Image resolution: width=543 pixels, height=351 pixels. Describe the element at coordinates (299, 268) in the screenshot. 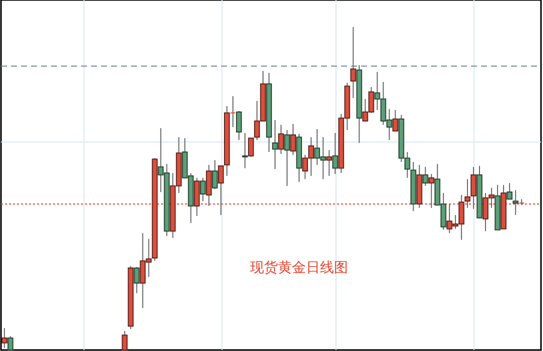

I see `text: 现货黄金日线图` at that location.